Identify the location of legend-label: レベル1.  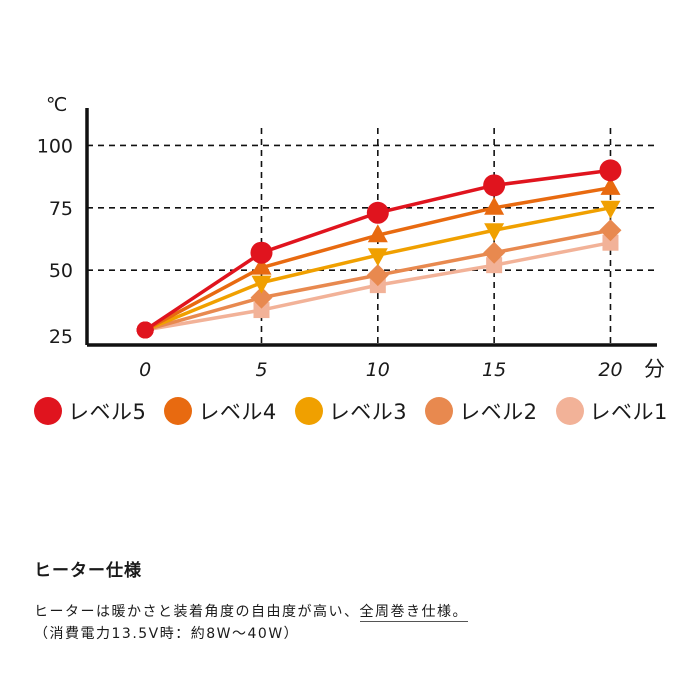
(628, 412).